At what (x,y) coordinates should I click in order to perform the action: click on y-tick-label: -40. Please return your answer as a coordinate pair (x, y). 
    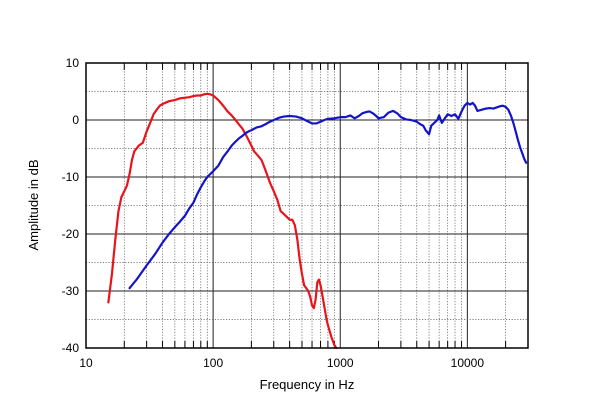
    Looking at the image, I should click on (71, 348).